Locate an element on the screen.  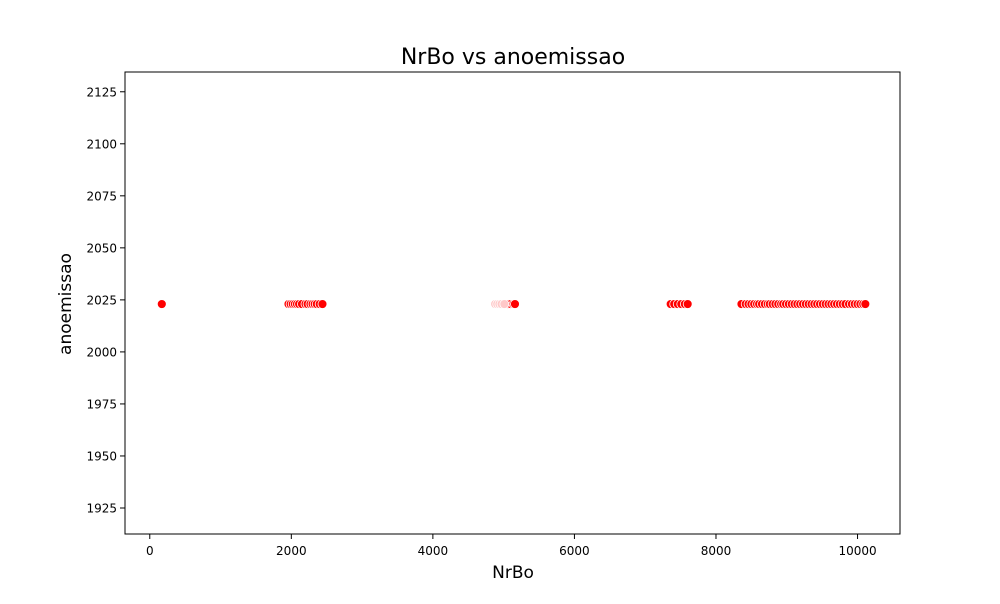
y-tick-label: 1950 is located at coordinates (101, 456).